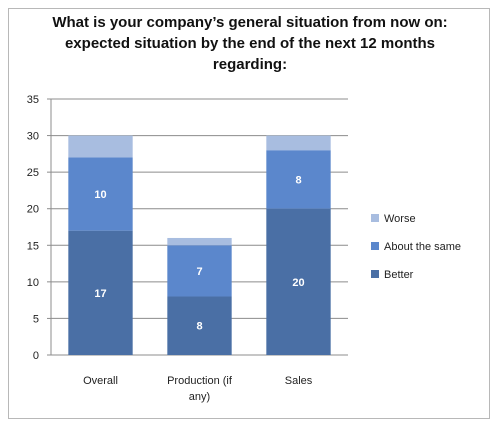  I want to click on data-label: 7, so click(199, 272).